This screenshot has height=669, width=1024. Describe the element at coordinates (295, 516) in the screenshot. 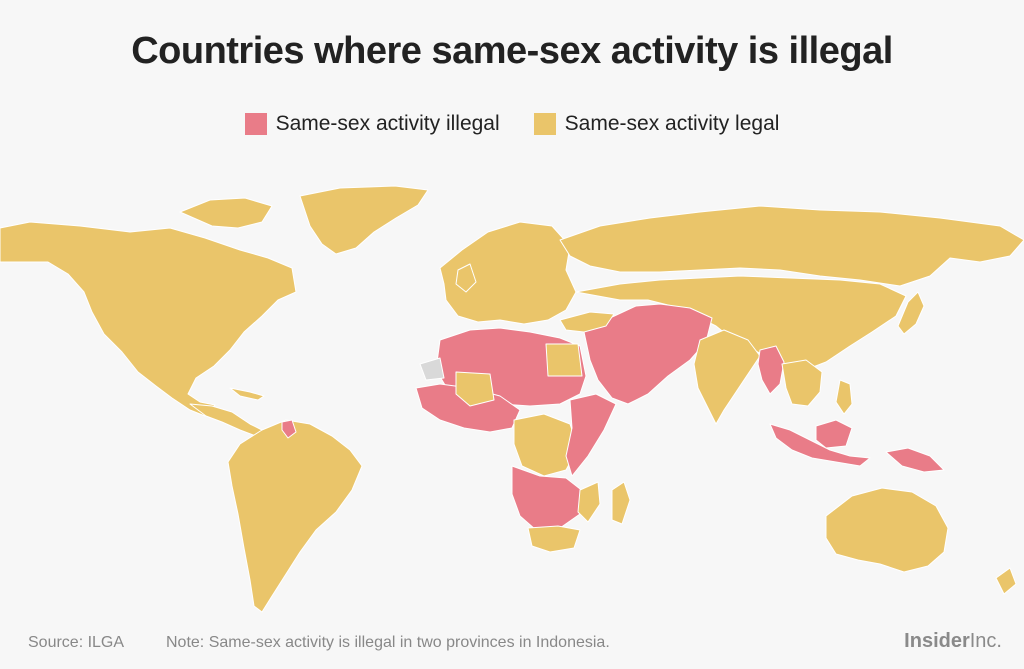

I see `south-america` at that location.